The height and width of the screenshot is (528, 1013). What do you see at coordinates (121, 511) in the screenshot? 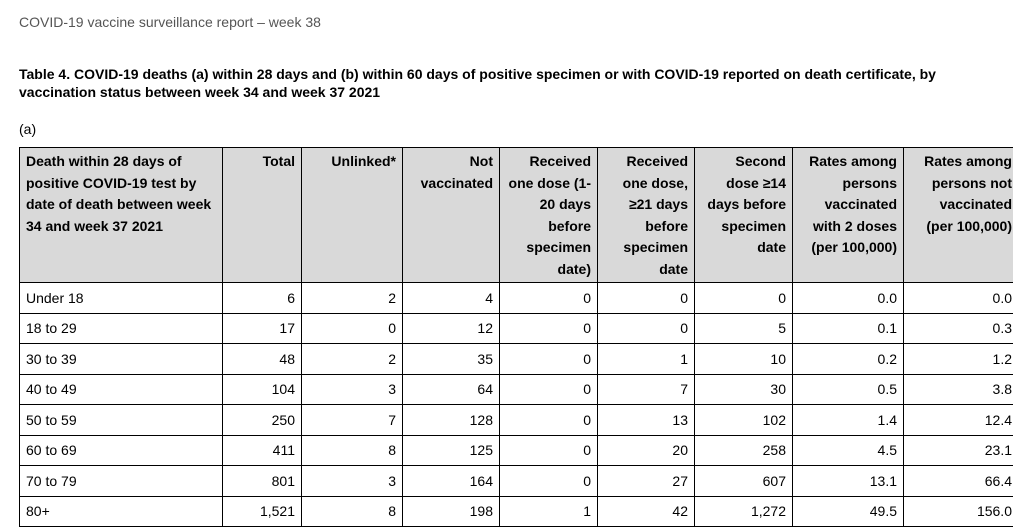
I see `age-group-cell: 80+` at bounding box center [121, 511].